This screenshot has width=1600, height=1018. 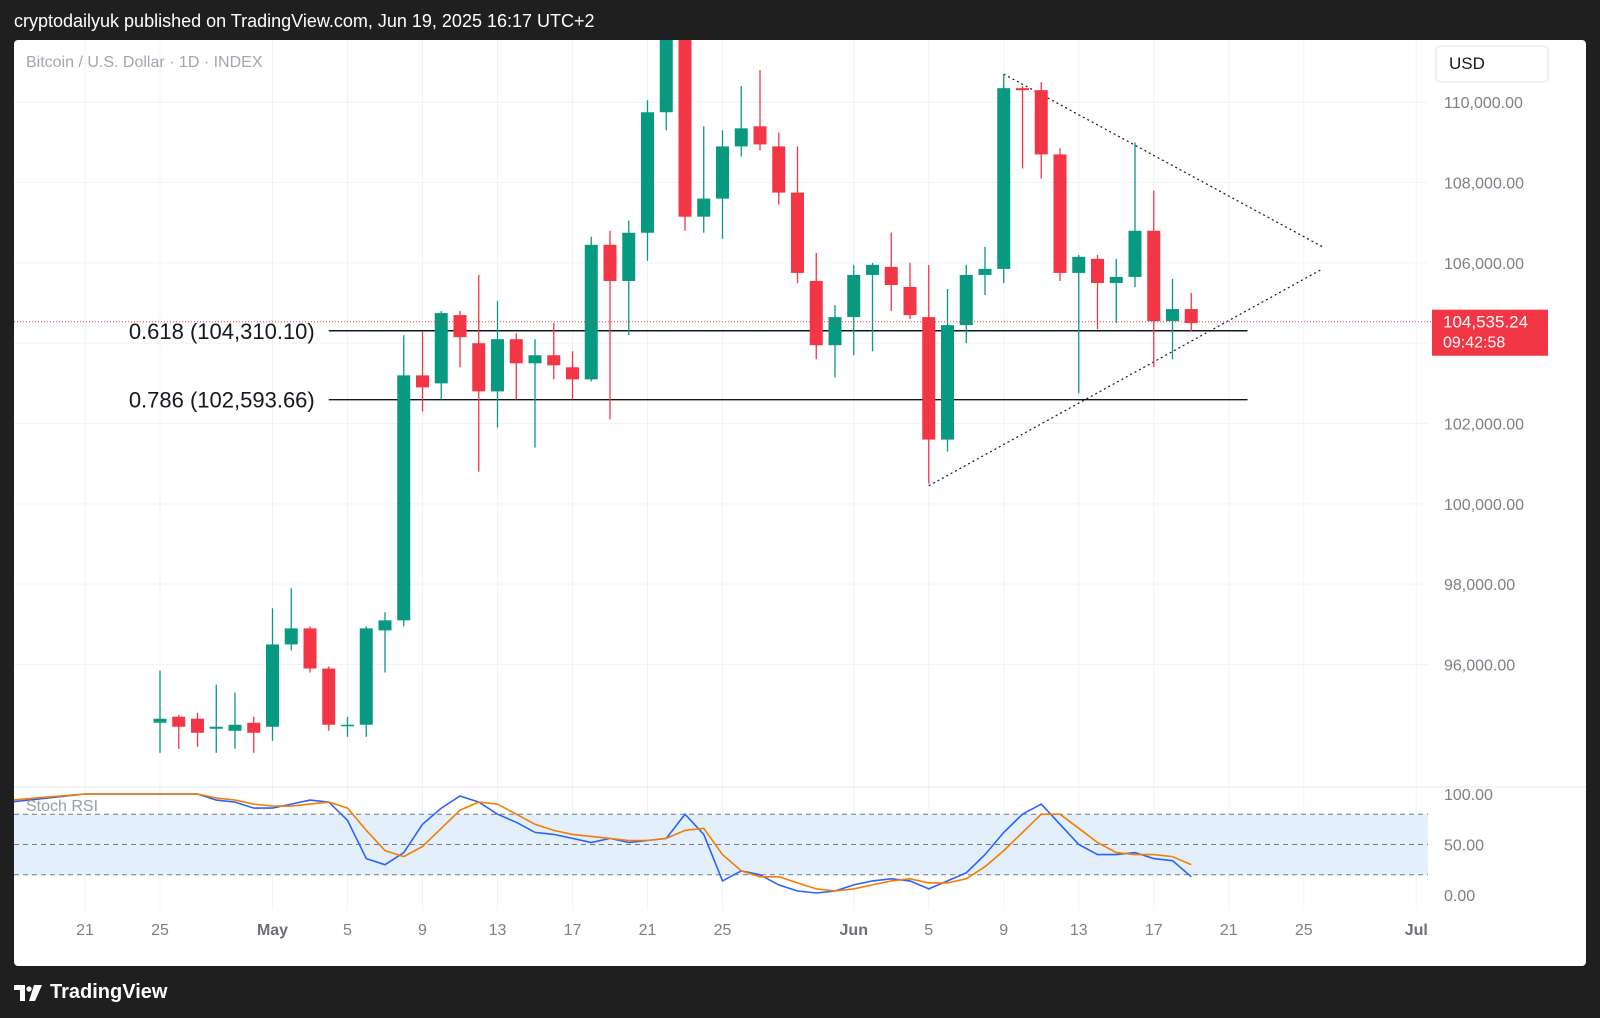 I want to click on tradingview-logo-icon, so click(x=28, y=992).